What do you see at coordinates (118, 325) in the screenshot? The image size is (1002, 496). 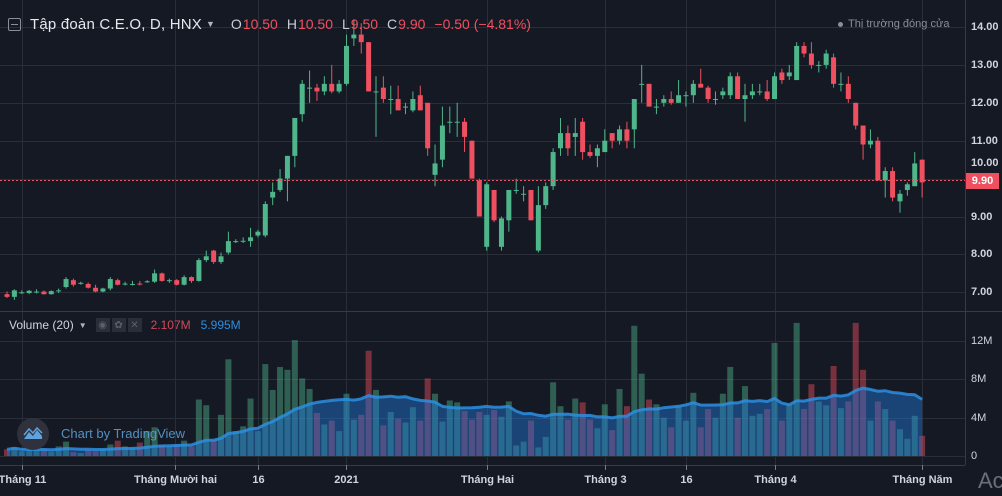 I see `gear-icon: ✿` at bounding box center [118, 325].